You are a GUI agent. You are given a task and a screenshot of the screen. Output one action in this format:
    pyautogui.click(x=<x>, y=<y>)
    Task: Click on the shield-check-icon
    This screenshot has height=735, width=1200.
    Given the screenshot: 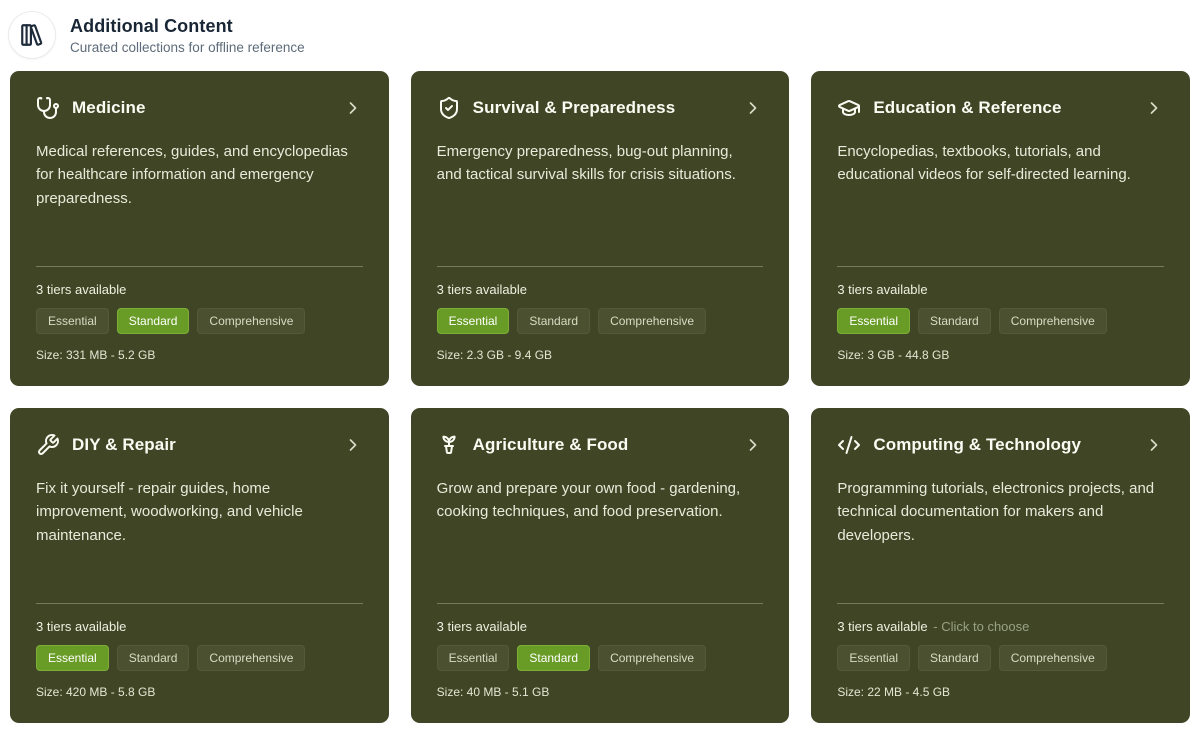 What is the action you would take?
    pyautogui.click(x=449, y=108)
    